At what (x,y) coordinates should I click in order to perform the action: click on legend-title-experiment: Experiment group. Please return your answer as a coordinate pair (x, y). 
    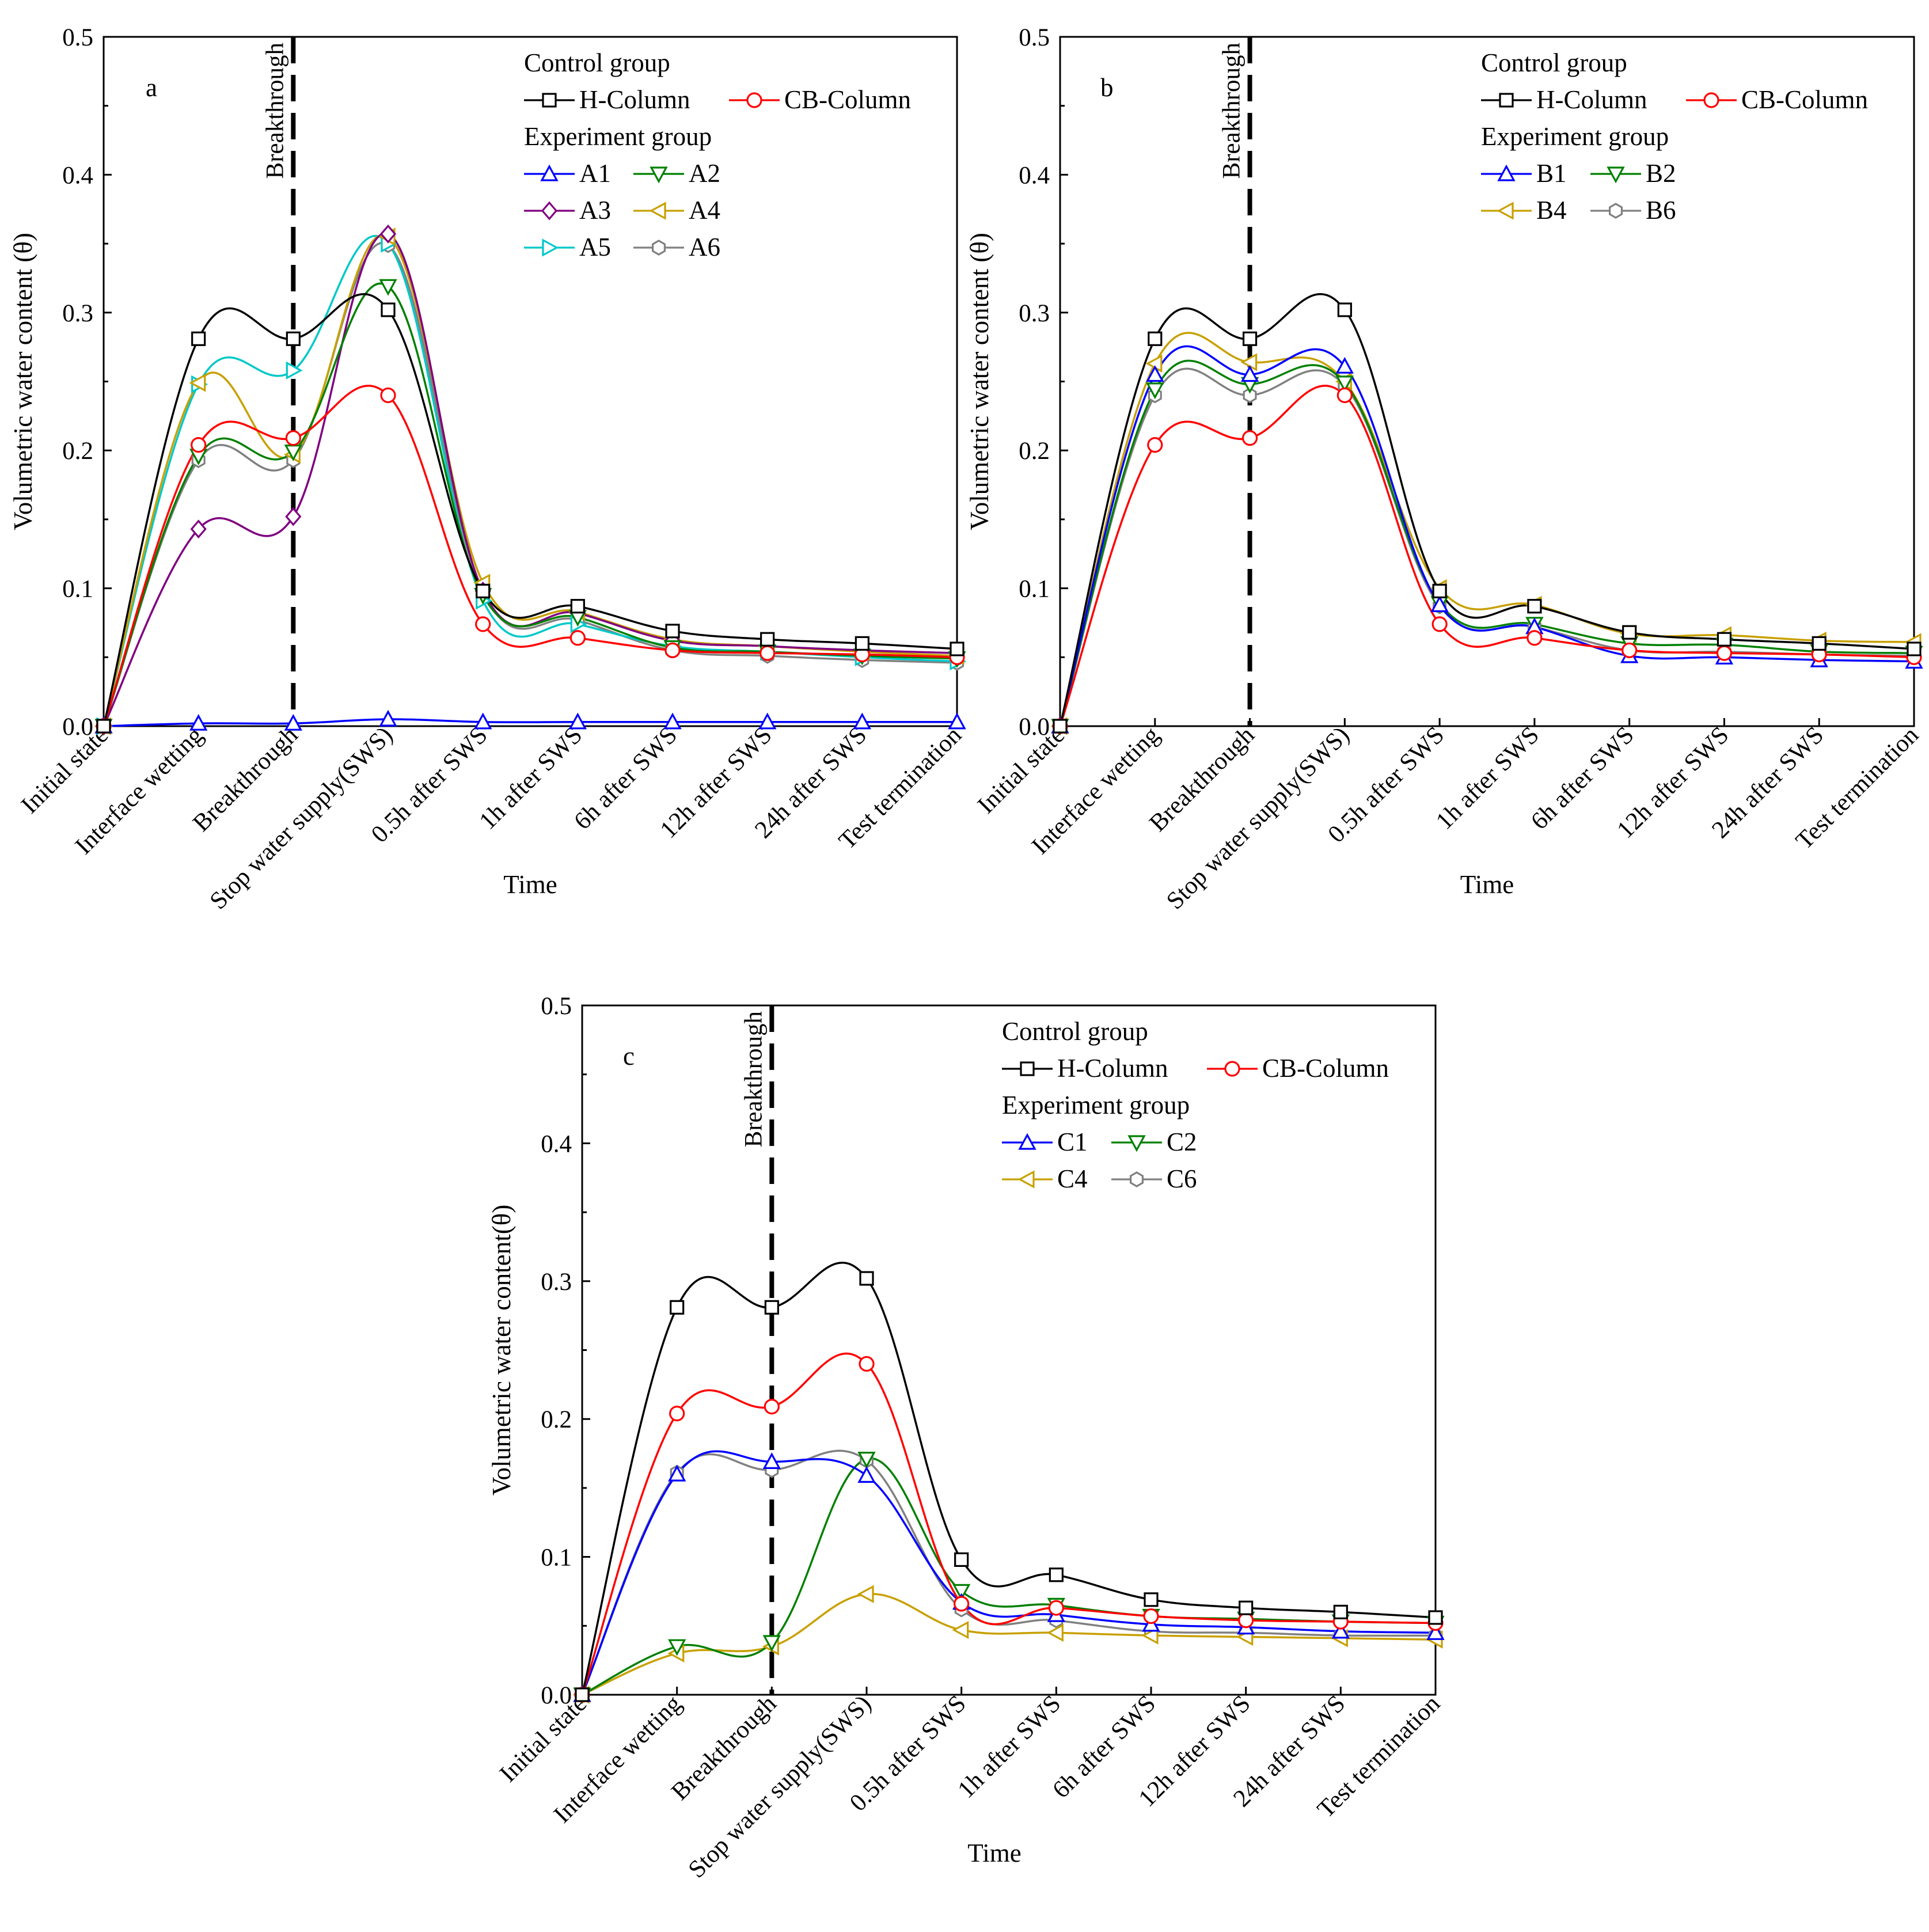
    Looking at the image, I should click on (618, 136).